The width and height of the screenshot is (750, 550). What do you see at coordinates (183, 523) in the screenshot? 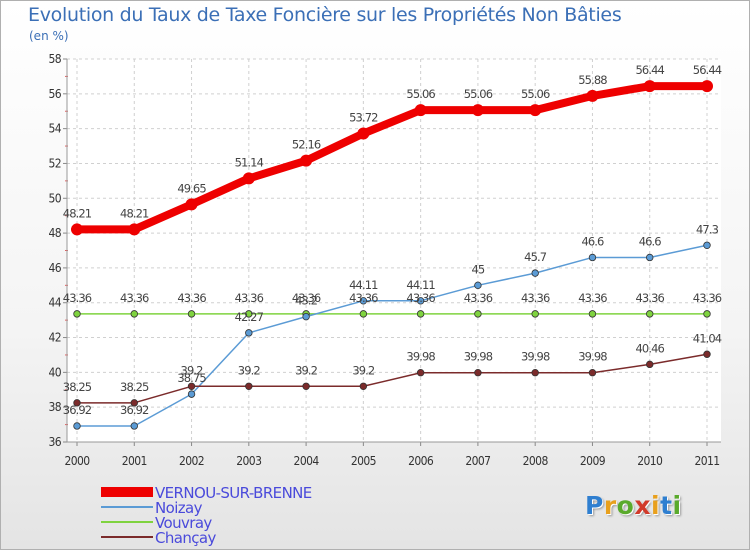
I see `legend-label: Vouvray` at bounding box center [183, 523].